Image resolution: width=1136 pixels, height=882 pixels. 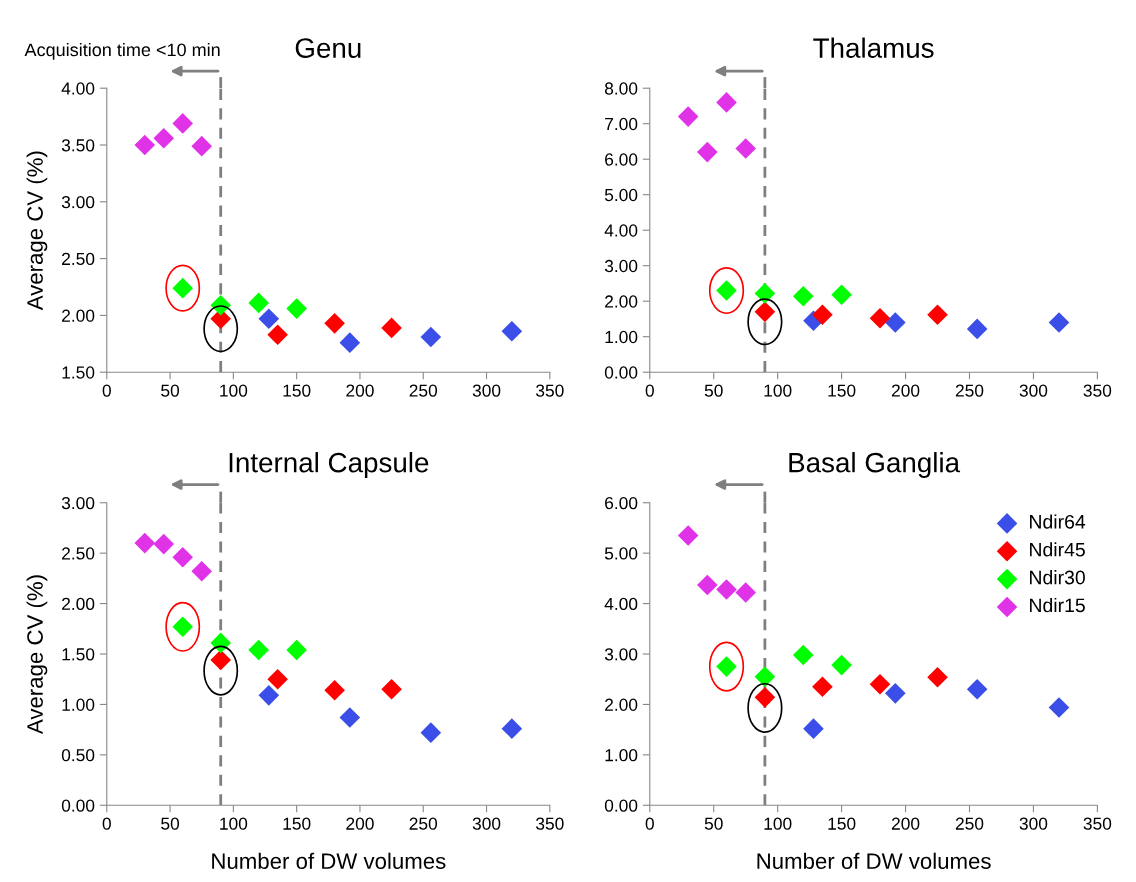 What do you see at coordinates (329, 465) in the screenshot?
I see `chart-title: Internal Capsule` at bounding box center [329, 465].